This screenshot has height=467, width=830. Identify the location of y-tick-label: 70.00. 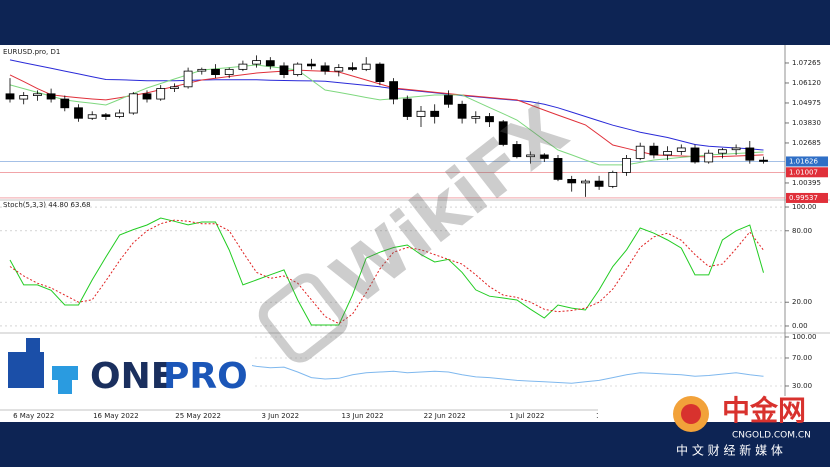
(802, 358).